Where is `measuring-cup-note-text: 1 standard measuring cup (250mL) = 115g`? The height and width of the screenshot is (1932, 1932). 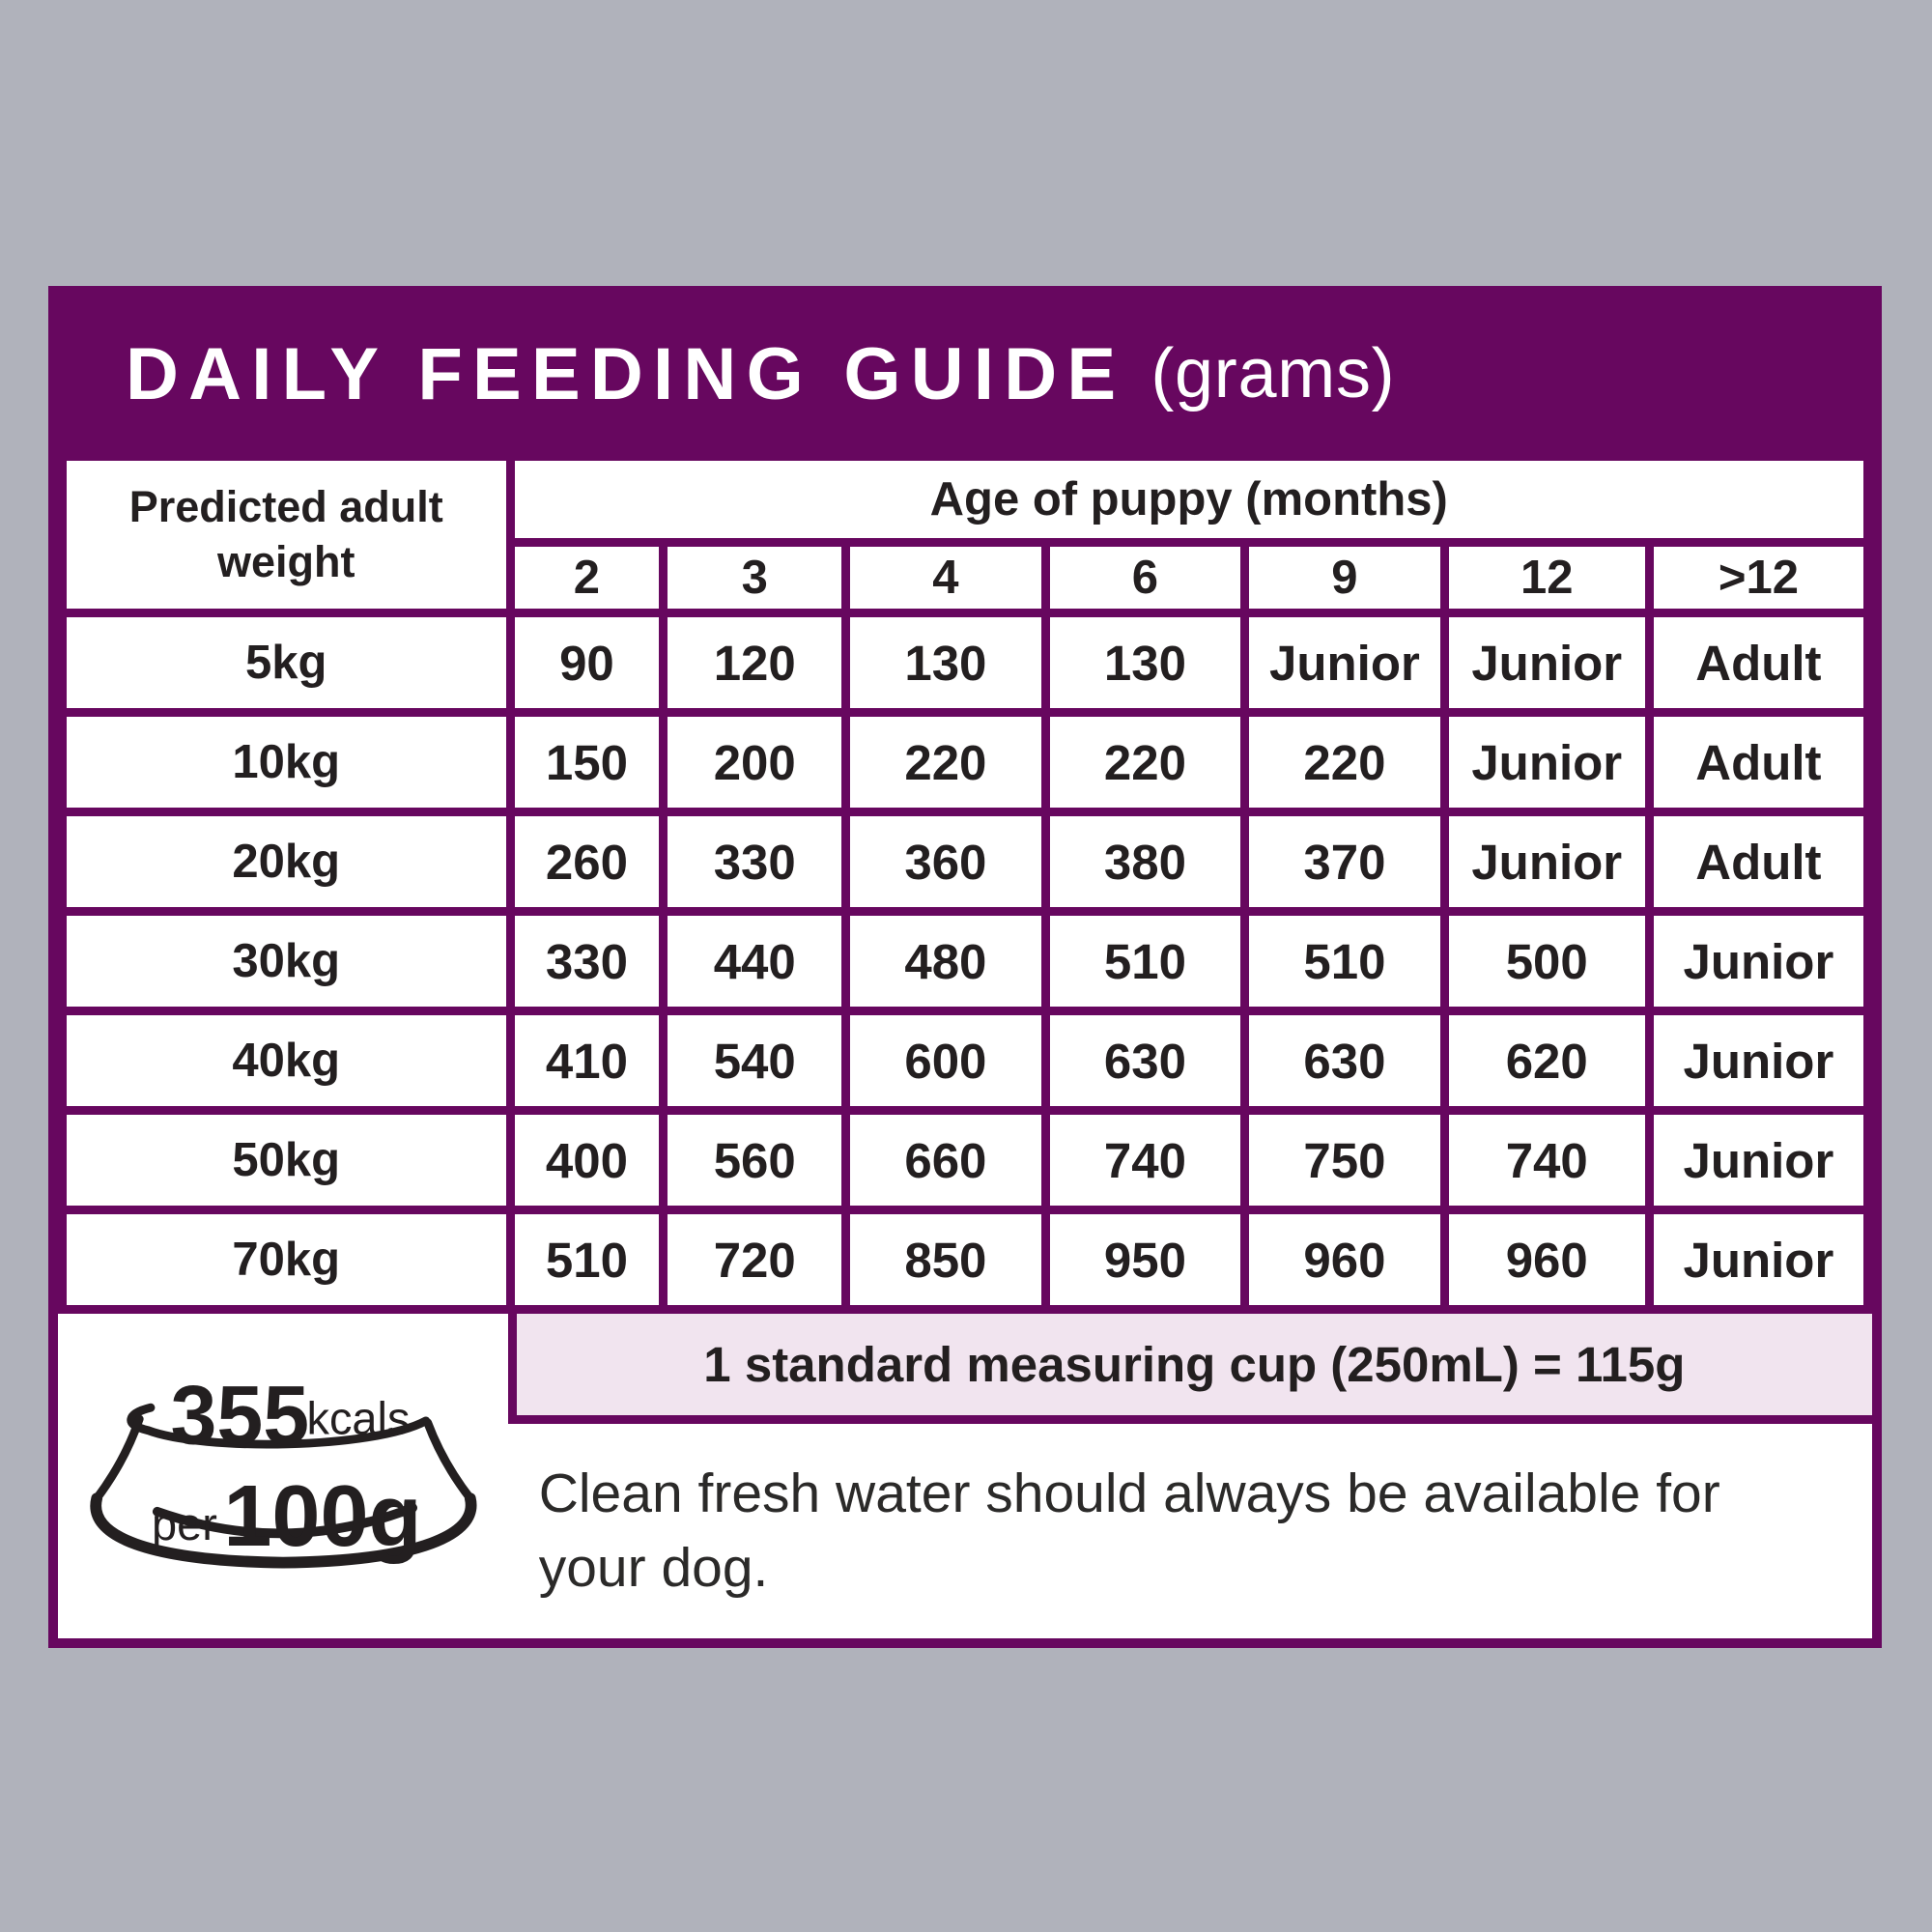
measuring-cup-note-text: 1 standard measuring cup (250mL) = 115g is located at coordinates (1194, 1364).